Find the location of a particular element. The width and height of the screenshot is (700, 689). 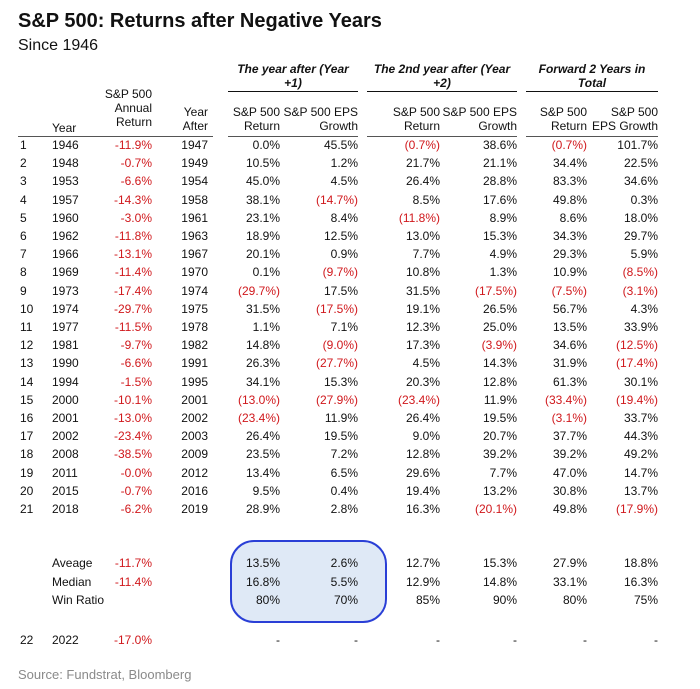

cell-year: 2018 is located at coordinates (65, 509).